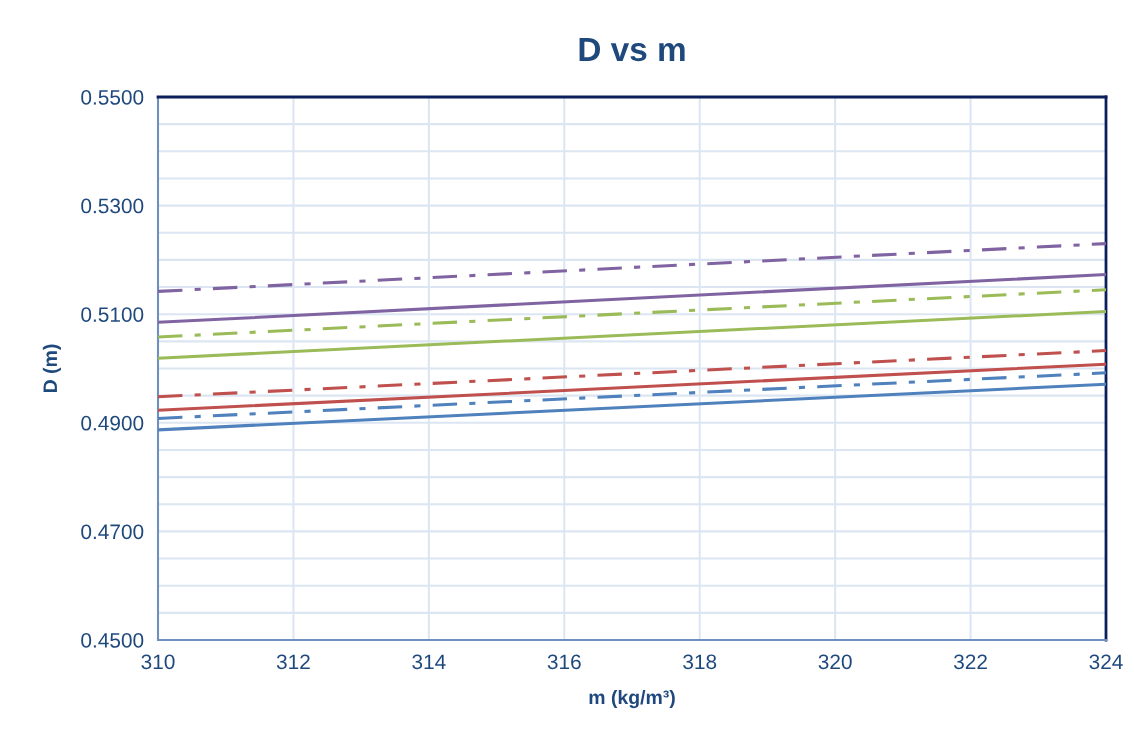 The width and height of the screenshot is (1134, 742). Describe the element at coordinates (564, 662) in the screenshot. I see `x-tick-label: 316` at that location.